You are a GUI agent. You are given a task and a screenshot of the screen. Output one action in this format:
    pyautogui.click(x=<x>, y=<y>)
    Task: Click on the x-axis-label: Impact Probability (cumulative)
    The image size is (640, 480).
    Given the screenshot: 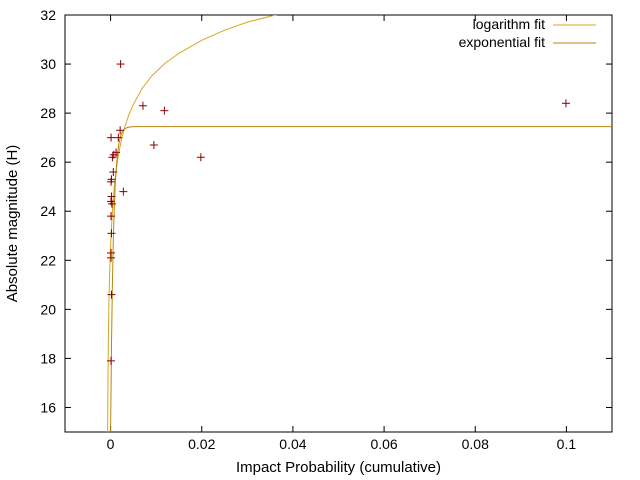 What is the action you would take?
    pyautogui.click(x=338, y=467)
    